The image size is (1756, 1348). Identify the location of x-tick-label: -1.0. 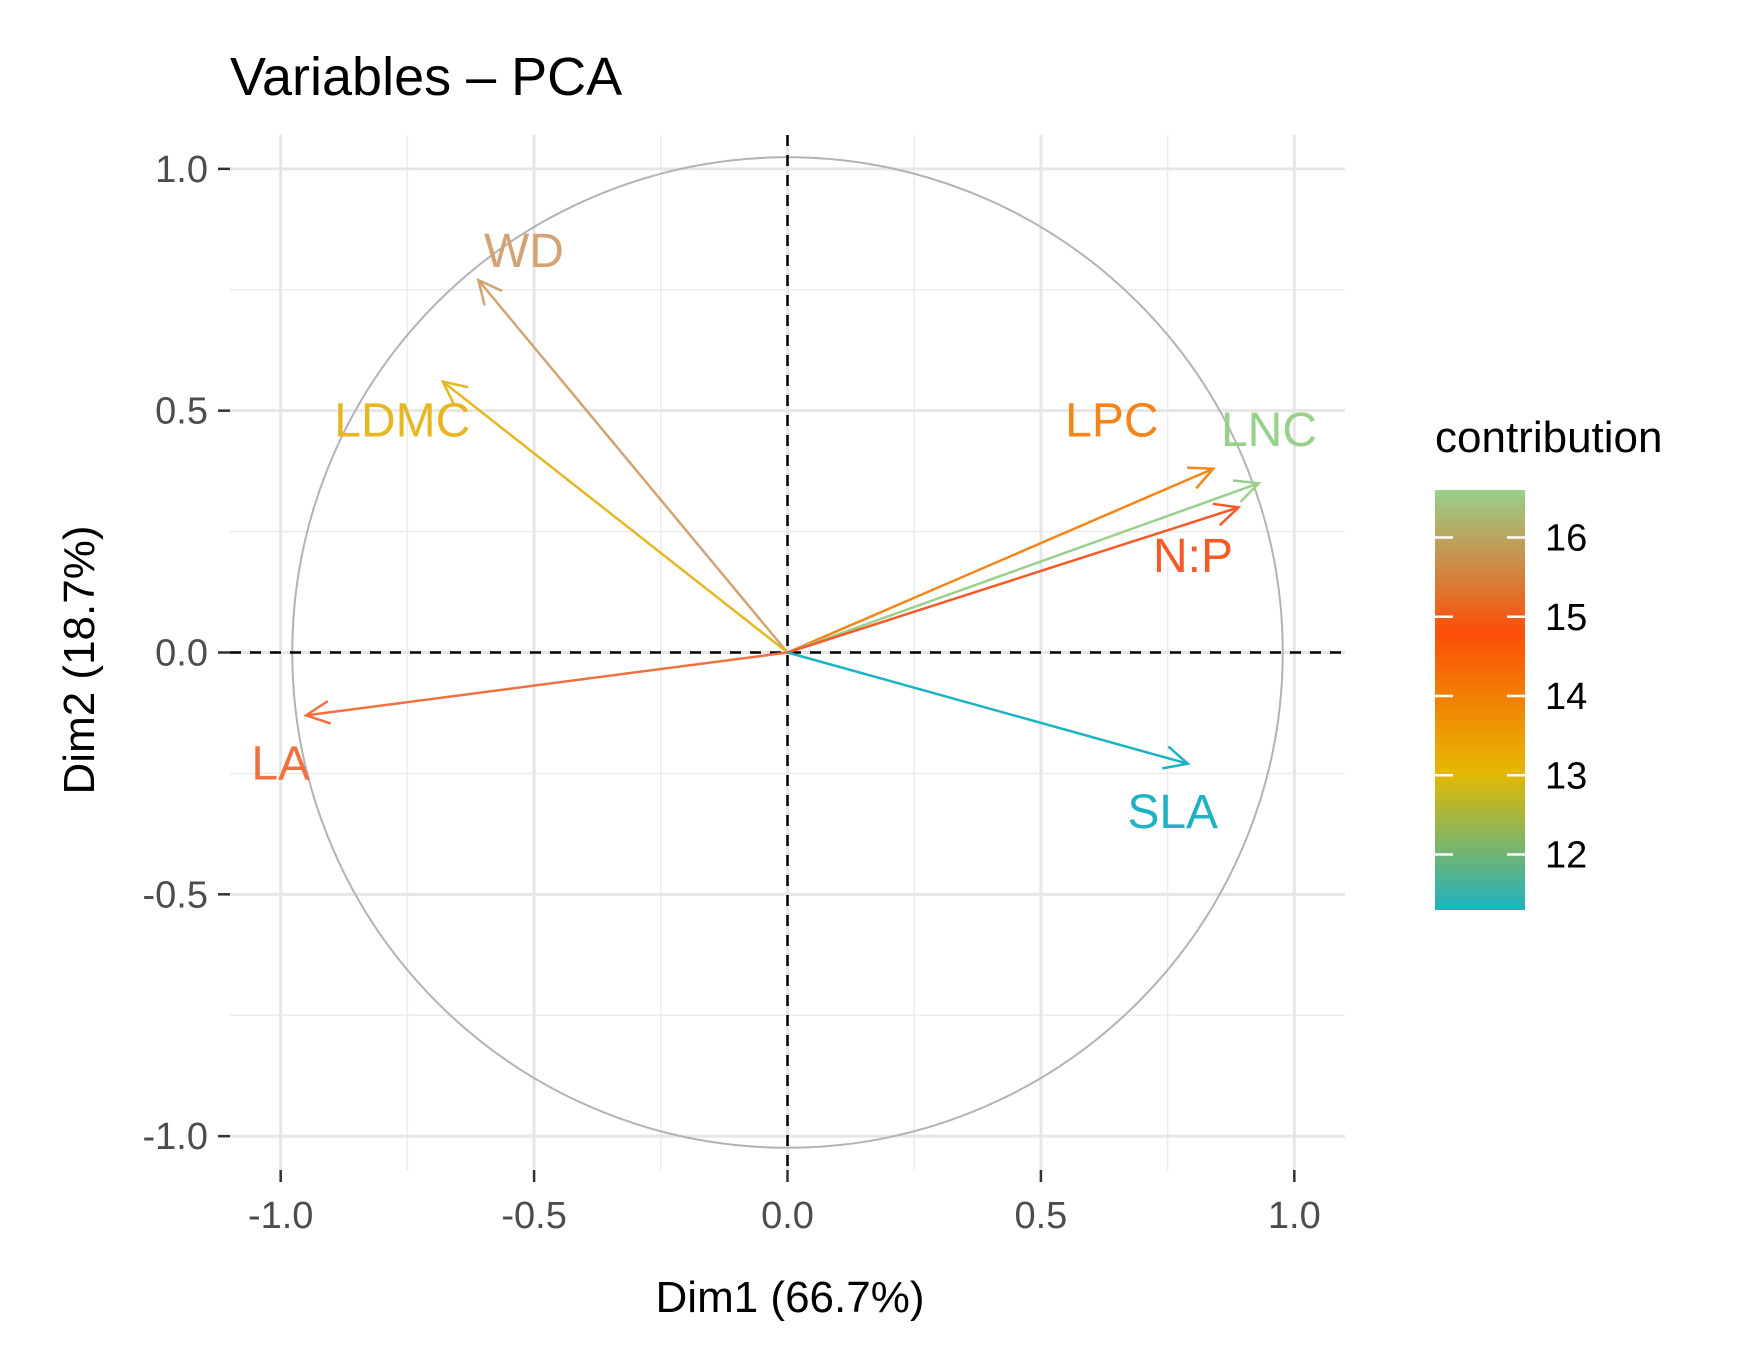
(280, 1216).